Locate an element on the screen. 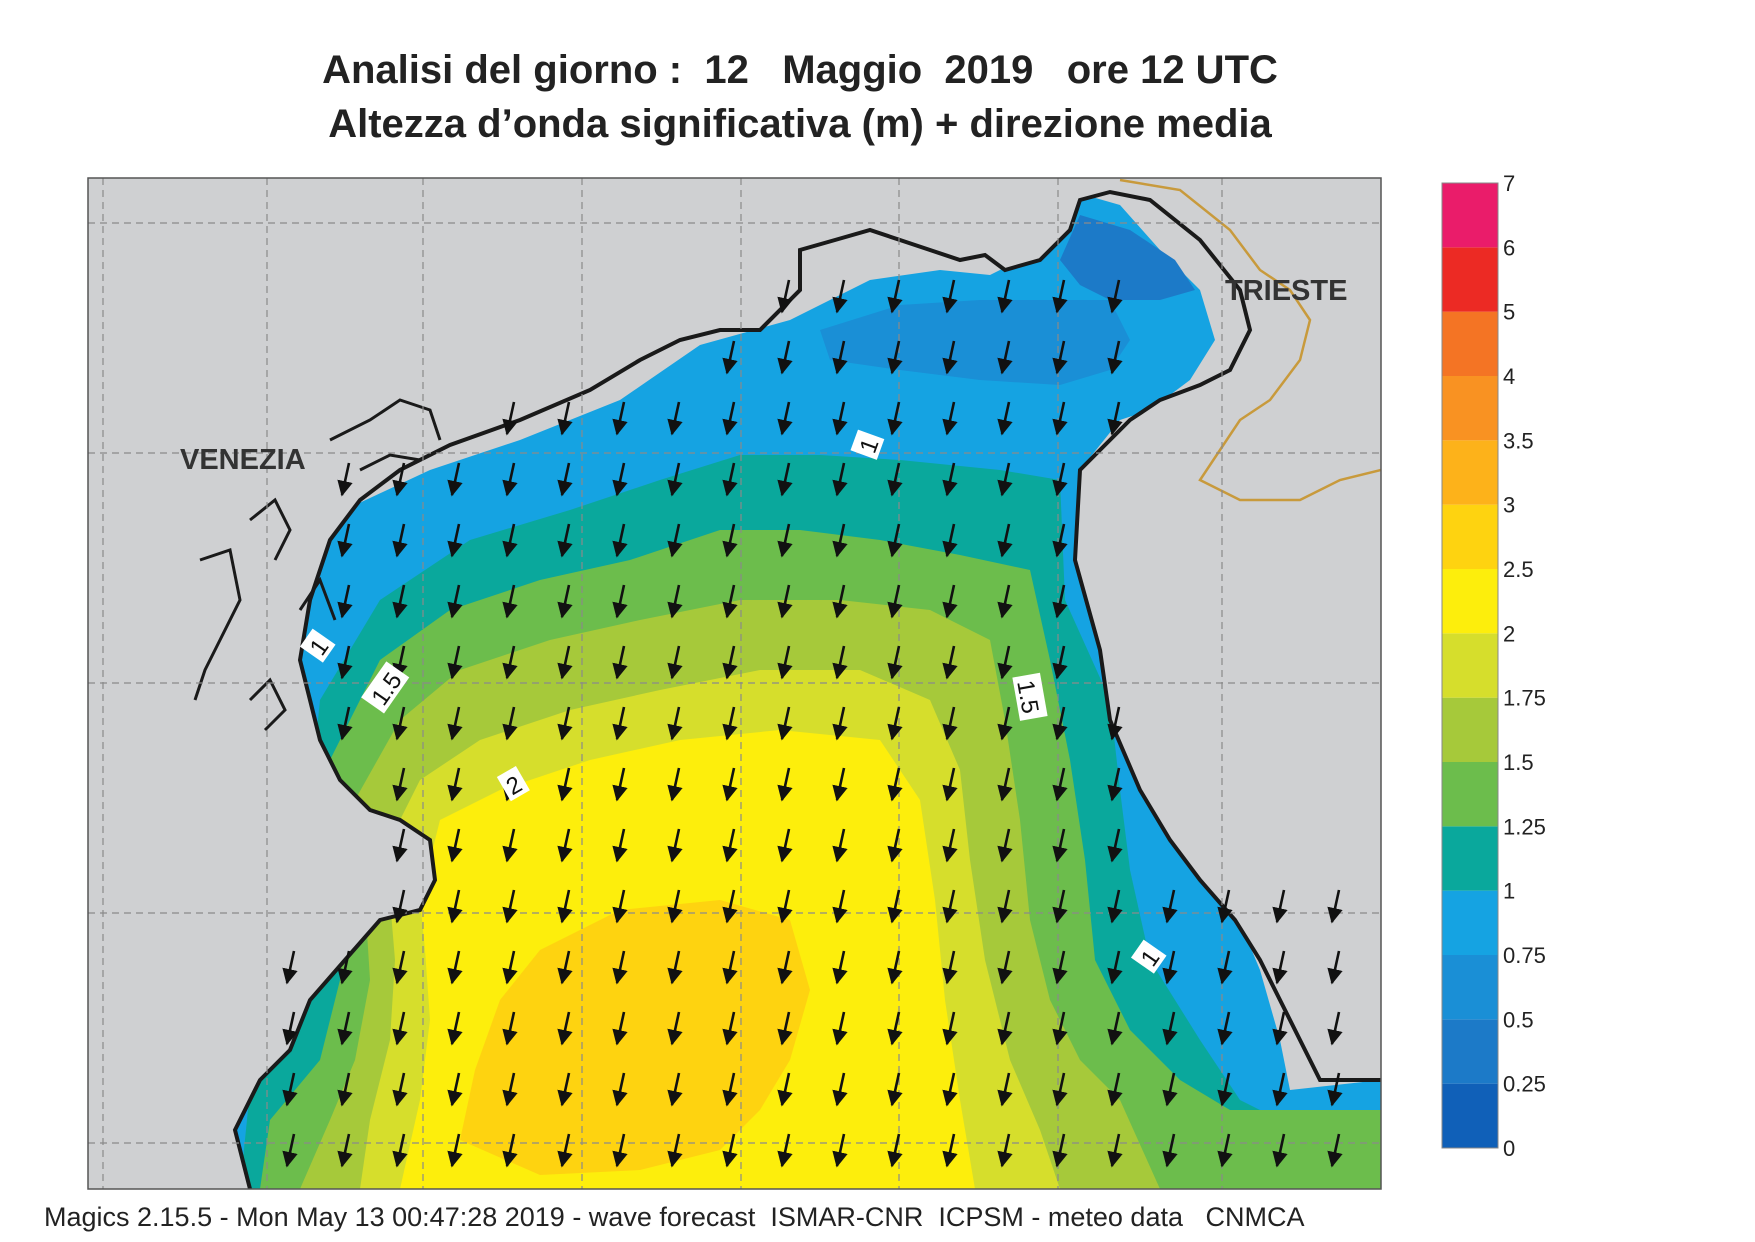  legend-tick-label: 1 is located at coordinates (1509, 891).